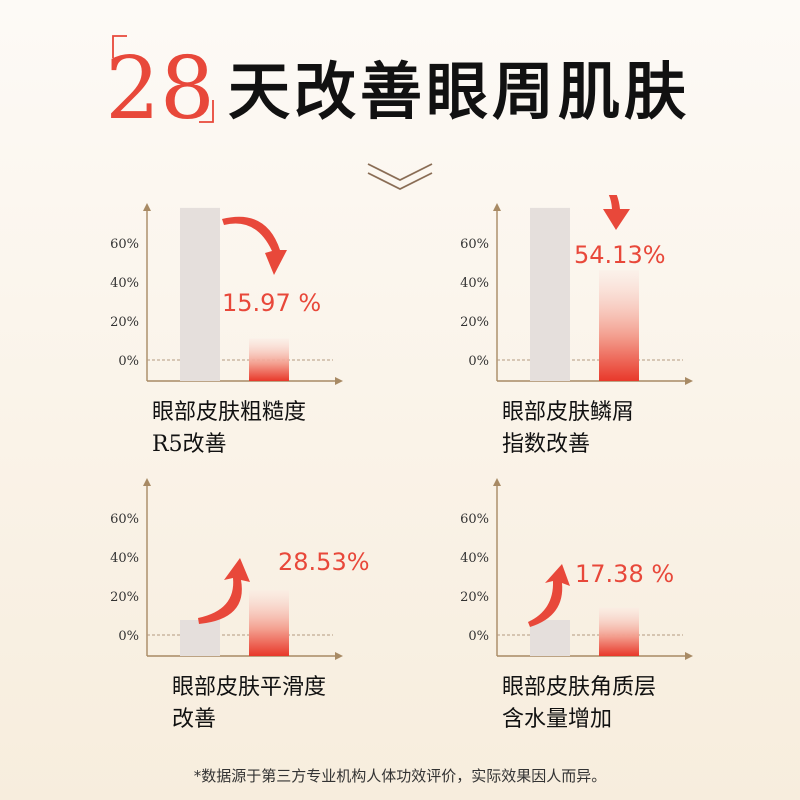  I want to click on bracket-bottom-right, so click(206, 111).